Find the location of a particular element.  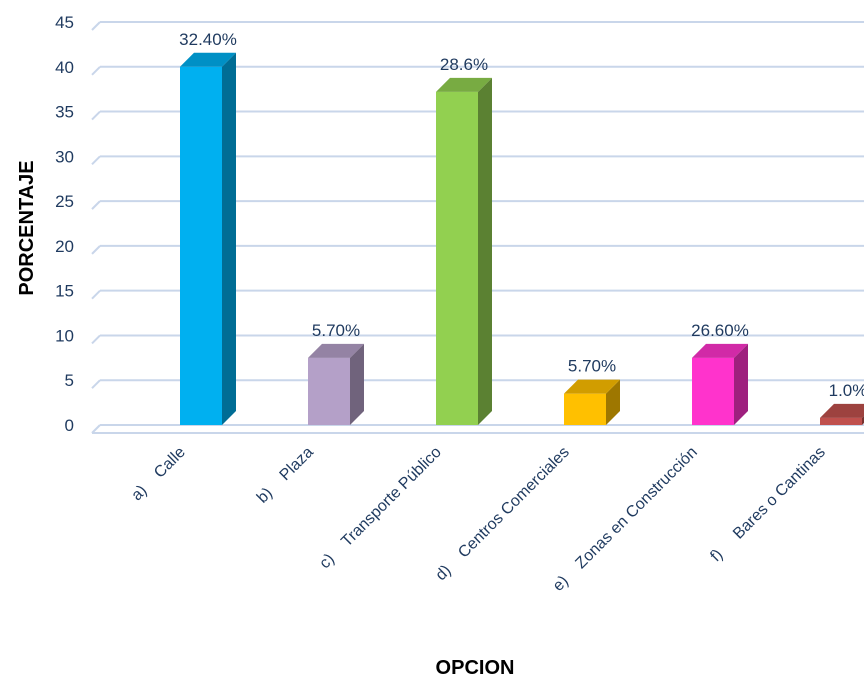

y-tick-label: 5 is located at coordinates (69, 380).